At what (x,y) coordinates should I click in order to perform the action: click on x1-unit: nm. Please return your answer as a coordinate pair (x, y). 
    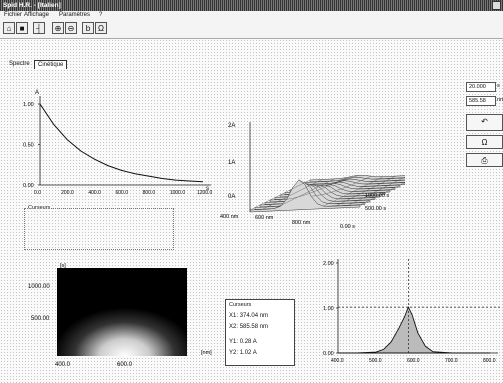
    Looking at the image, I should click on (264, 316).